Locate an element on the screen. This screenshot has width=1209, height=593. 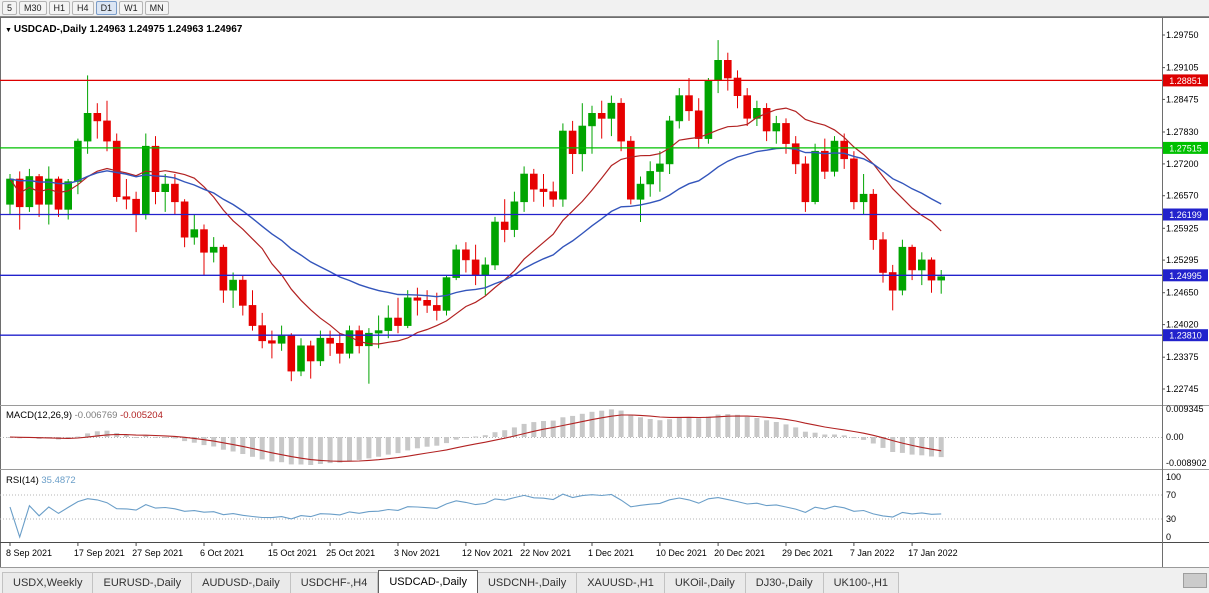
svg-text: 1.28475 is located at coordinates (1182, 99).